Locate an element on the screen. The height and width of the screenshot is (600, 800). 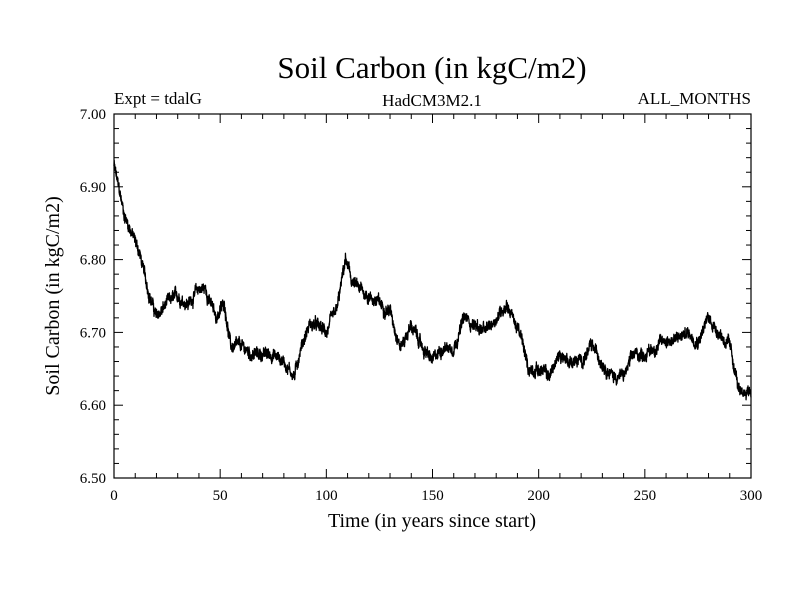
y-tick-label: 6.50 is located at coordinates (93, 479).